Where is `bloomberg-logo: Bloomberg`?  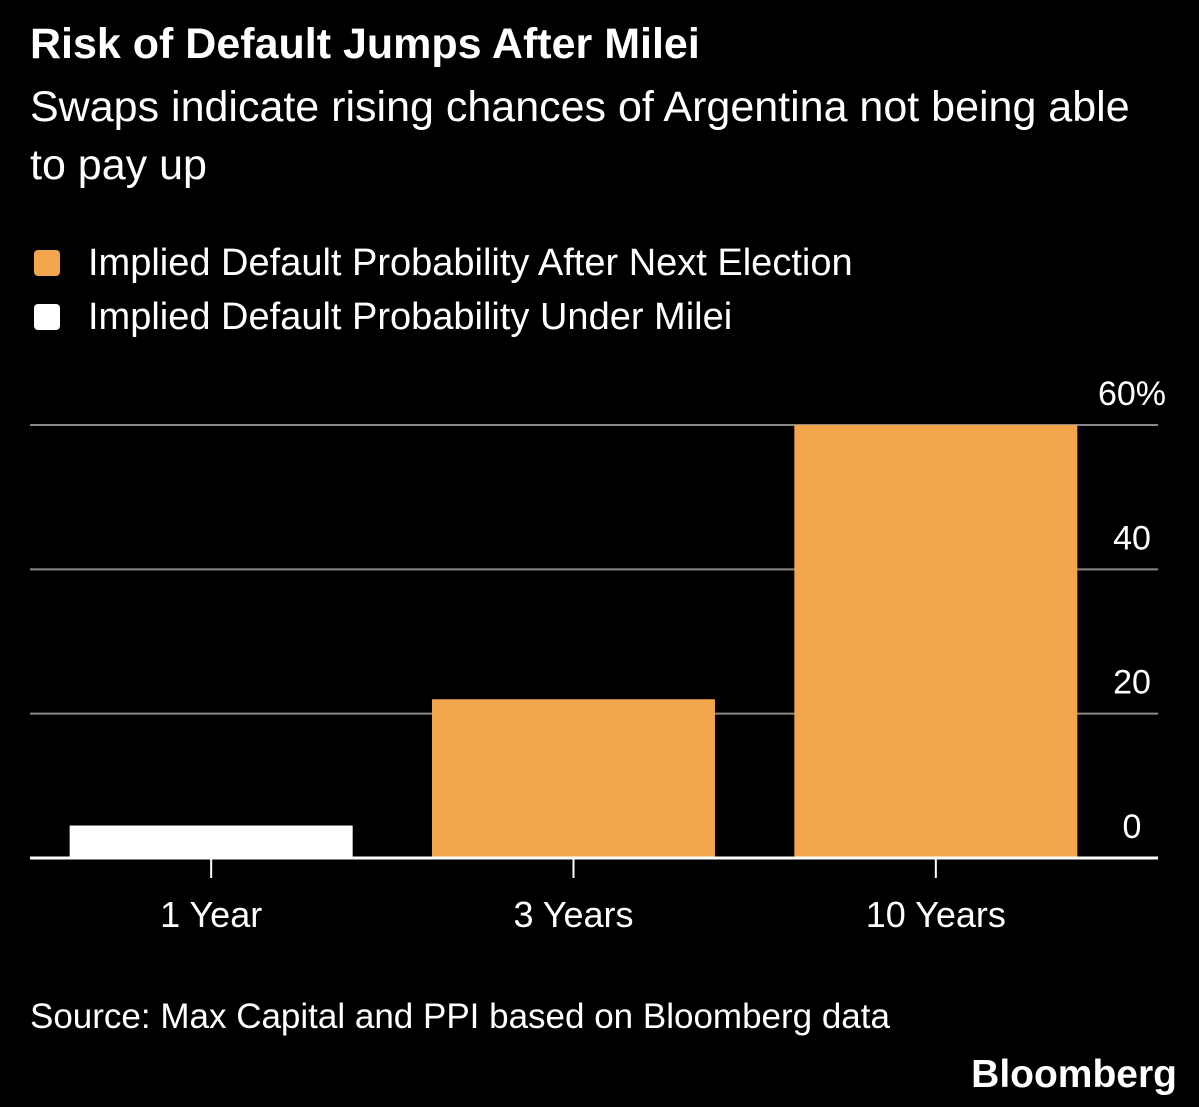
bloomberg-logo: Bloomberg is located at coordinates (1074, 1074).